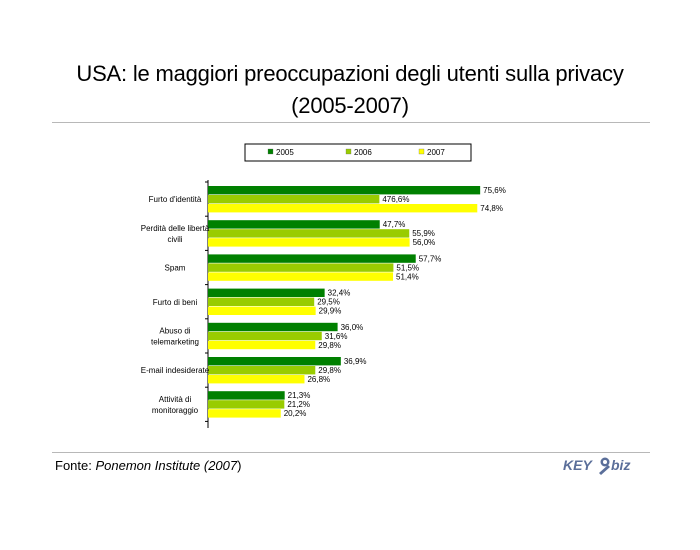  Describe the element at coordinates (330, 311) in the screenshot. I see `data-label-2007: 29,9%` at that location.